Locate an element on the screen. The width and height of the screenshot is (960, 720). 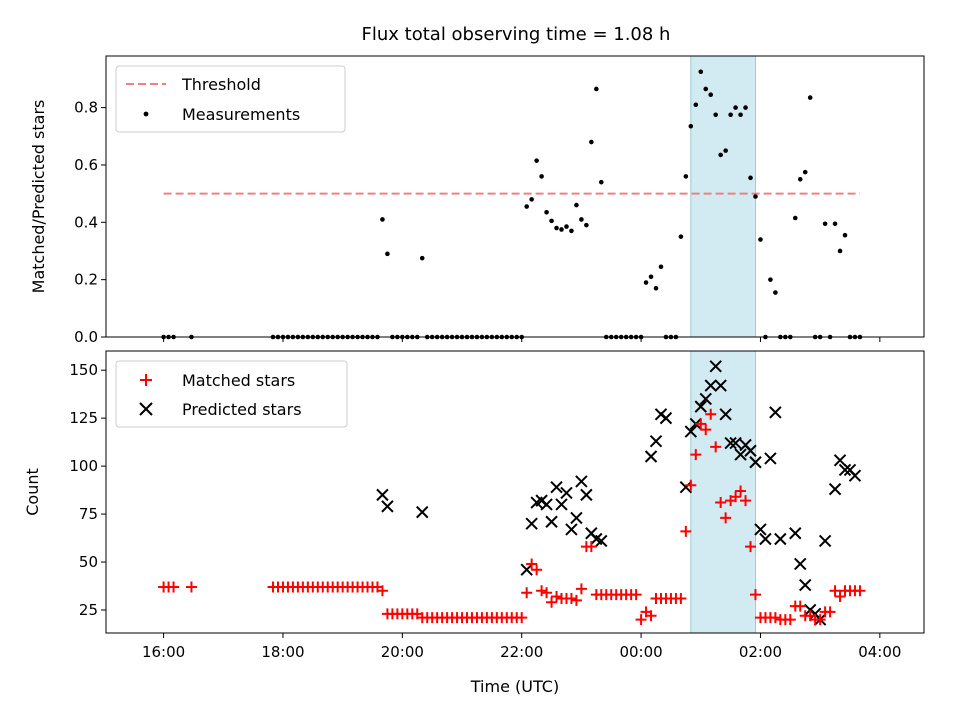
bottom-y-tick-label: 125 is located at coordinates (83, 418).